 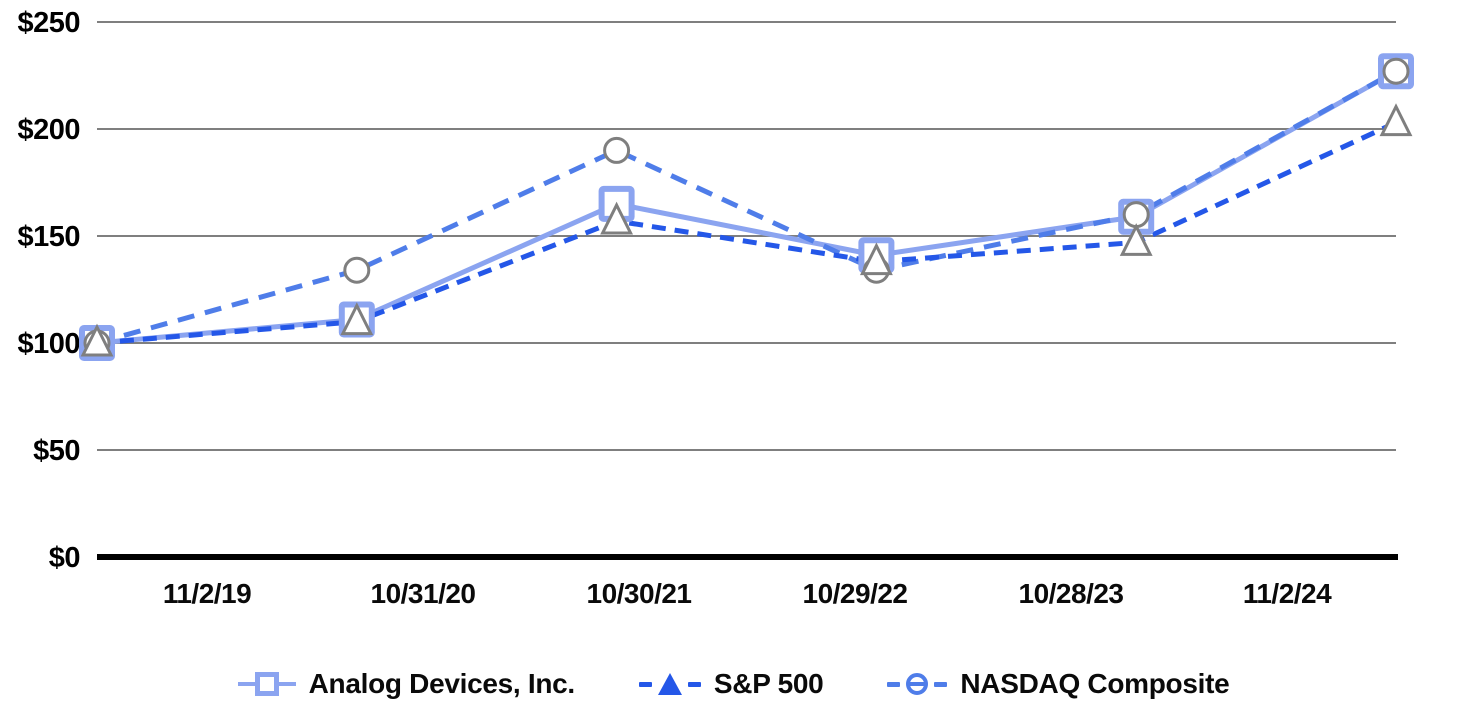 What do you see at coordinates (855, 593) in the screenshot?
I see `x-axis-tick-label: 10/29/22` at bounding box center [855, 593].